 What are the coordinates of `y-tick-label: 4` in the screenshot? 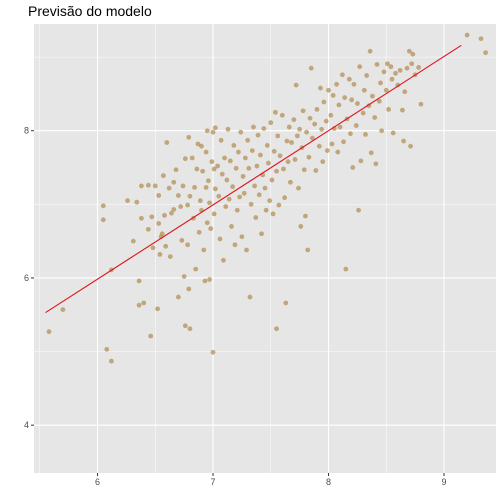 It's located at (26, 425).